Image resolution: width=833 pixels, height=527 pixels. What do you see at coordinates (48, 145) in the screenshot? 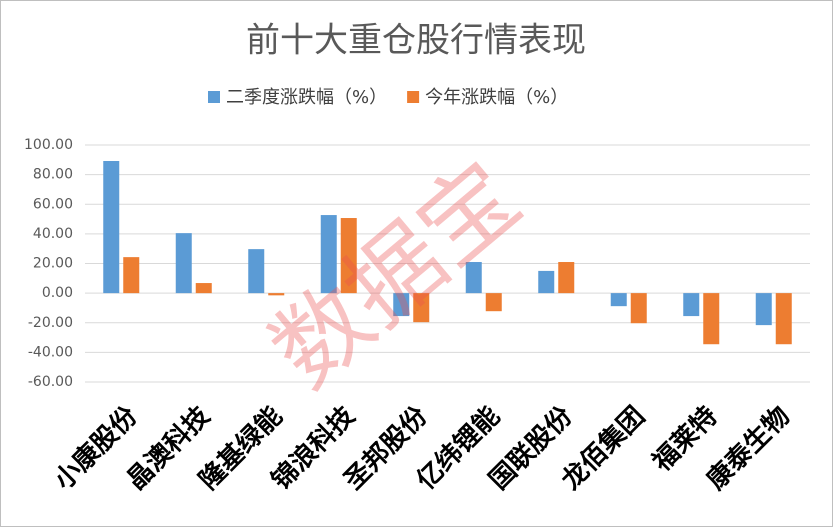
I see `y-tick-label: 100.00` at bounding box center [48, 145].